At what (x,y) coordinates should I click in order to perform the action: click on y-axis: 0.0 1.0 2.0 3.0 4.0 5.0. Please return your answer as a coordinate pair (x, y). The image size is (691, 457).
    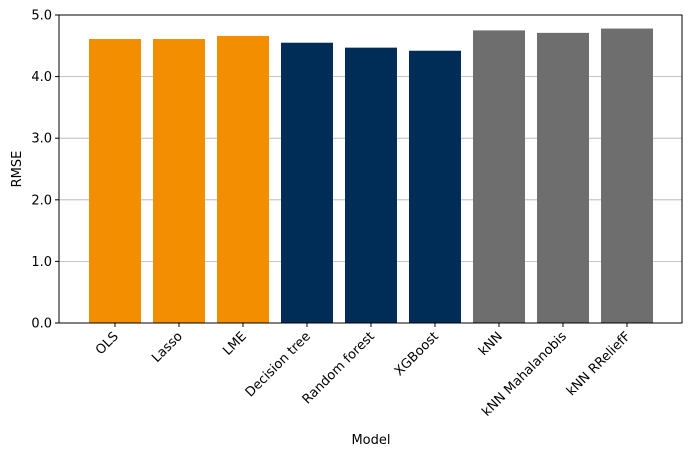
    Looking at the image, I should click on (45, 170).